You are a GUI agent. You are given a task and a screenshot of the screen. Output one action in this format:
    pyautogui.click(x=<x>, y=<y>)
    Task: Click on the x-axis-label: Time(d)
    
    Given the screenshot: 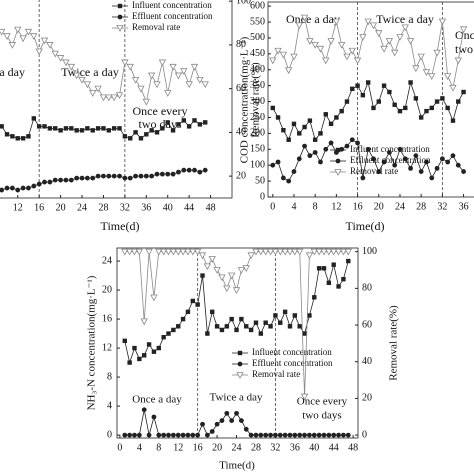 What is the action you would take?
    pyautogui.click(x=120, y=226)
    